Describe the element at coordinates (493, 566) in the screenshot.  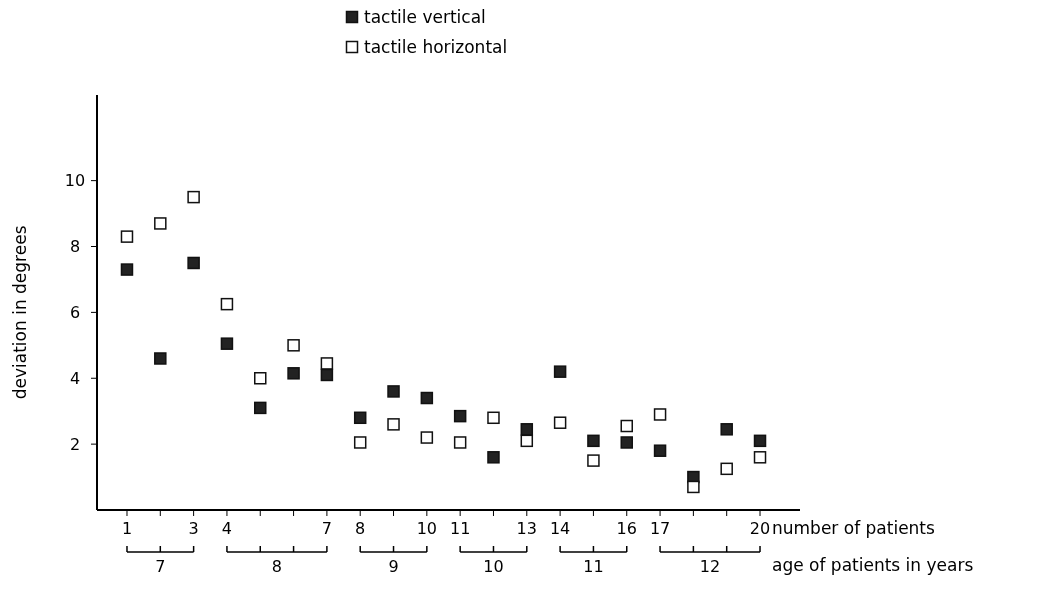
I see `text: 10` at that location.